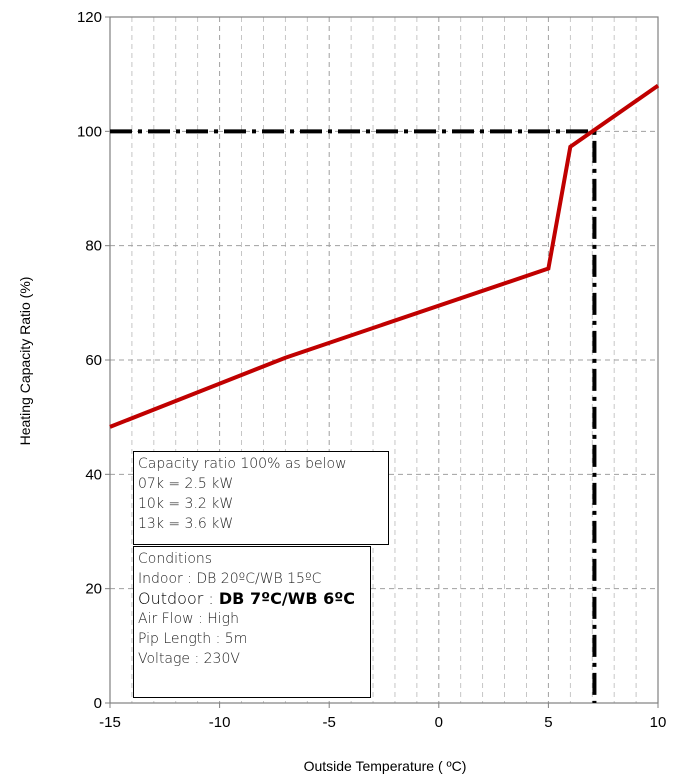  I want to click on x-tick-label: -5, so click(329, 722).